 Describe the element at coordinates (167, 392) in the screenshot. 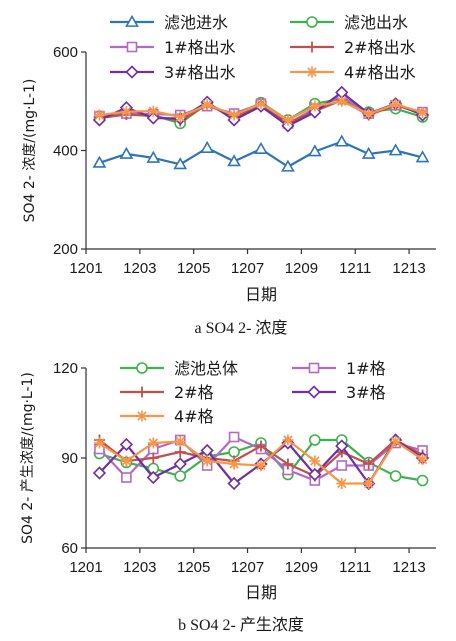

I see `legend-entry: 2#格` at that location.